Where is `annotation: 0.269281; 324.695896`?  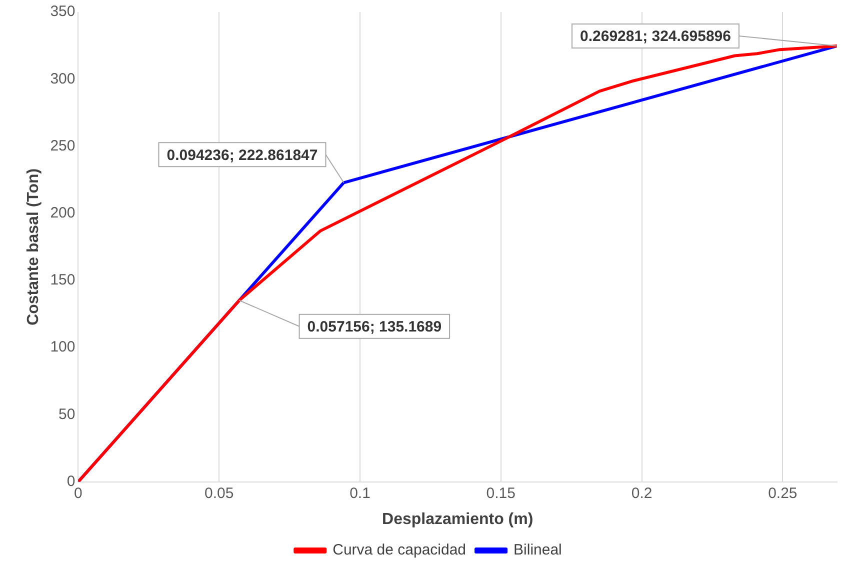
annotation: 0.269281; 324.695896 is located at coordinates (655, 37).